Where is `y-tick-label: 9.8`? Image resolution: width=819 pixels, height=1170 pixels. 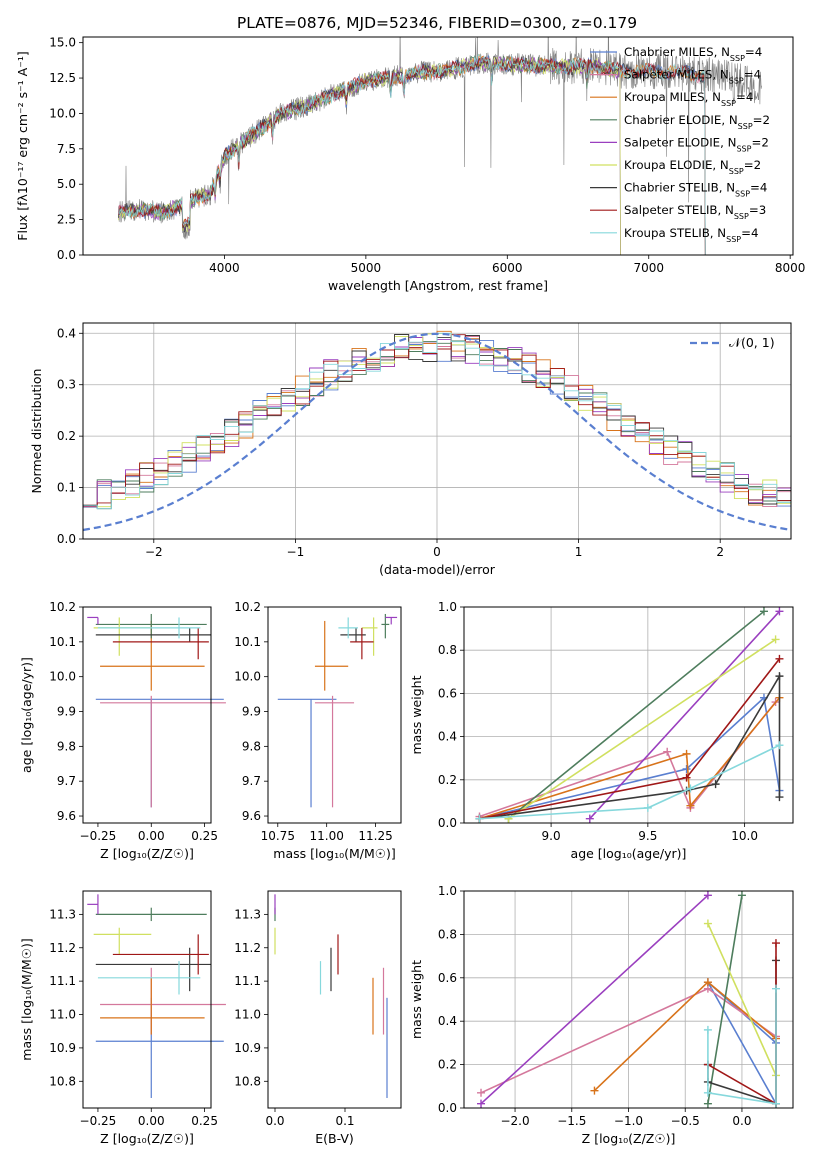 y-tick-label: 9.8 is located at coordinates (251, 746).